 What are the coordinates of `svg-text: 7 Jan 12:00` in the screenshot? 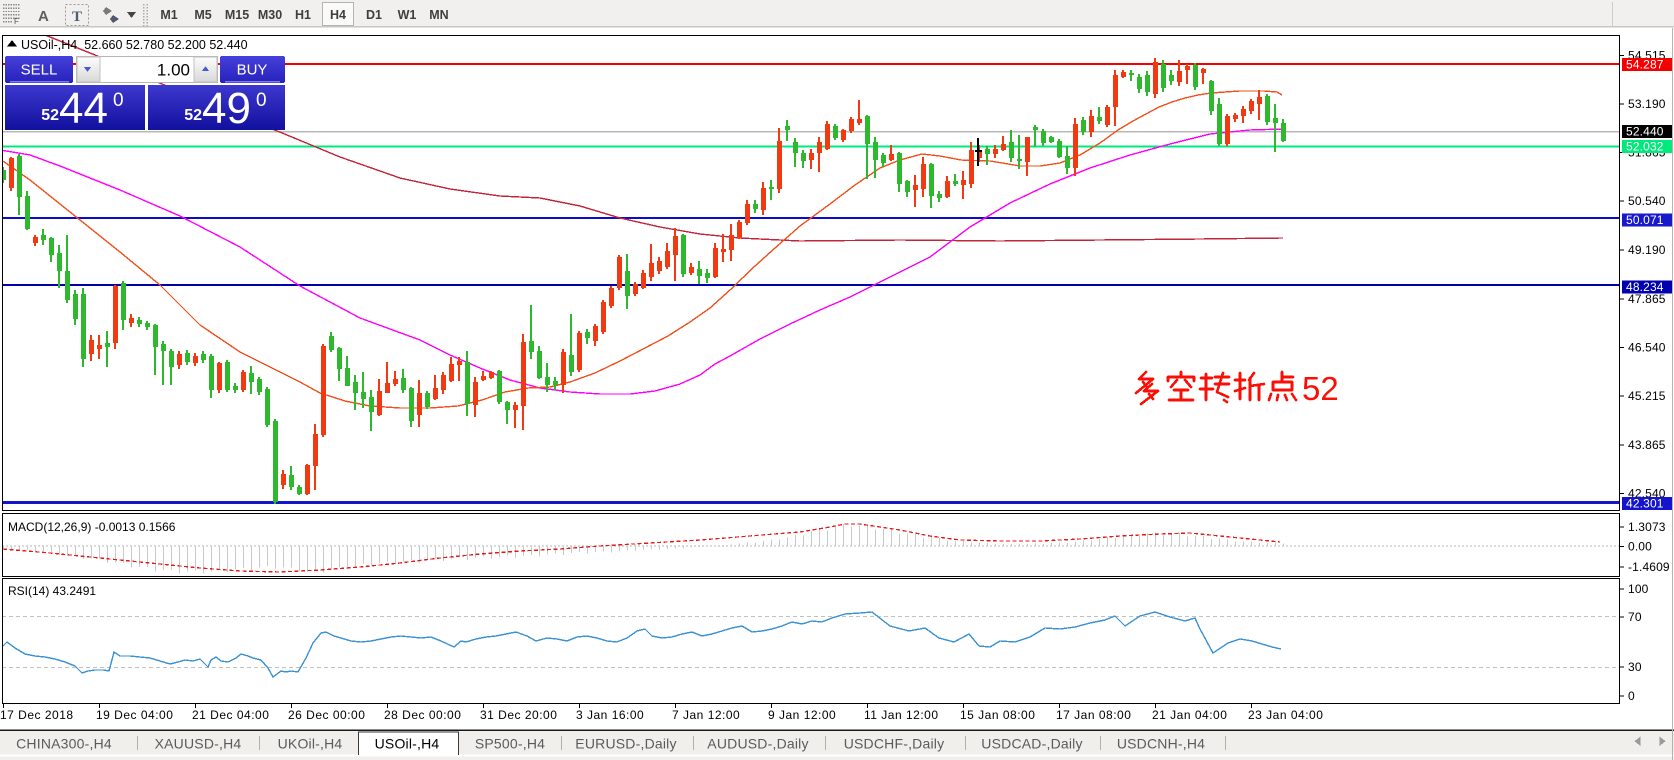 It's located at (706, 715).